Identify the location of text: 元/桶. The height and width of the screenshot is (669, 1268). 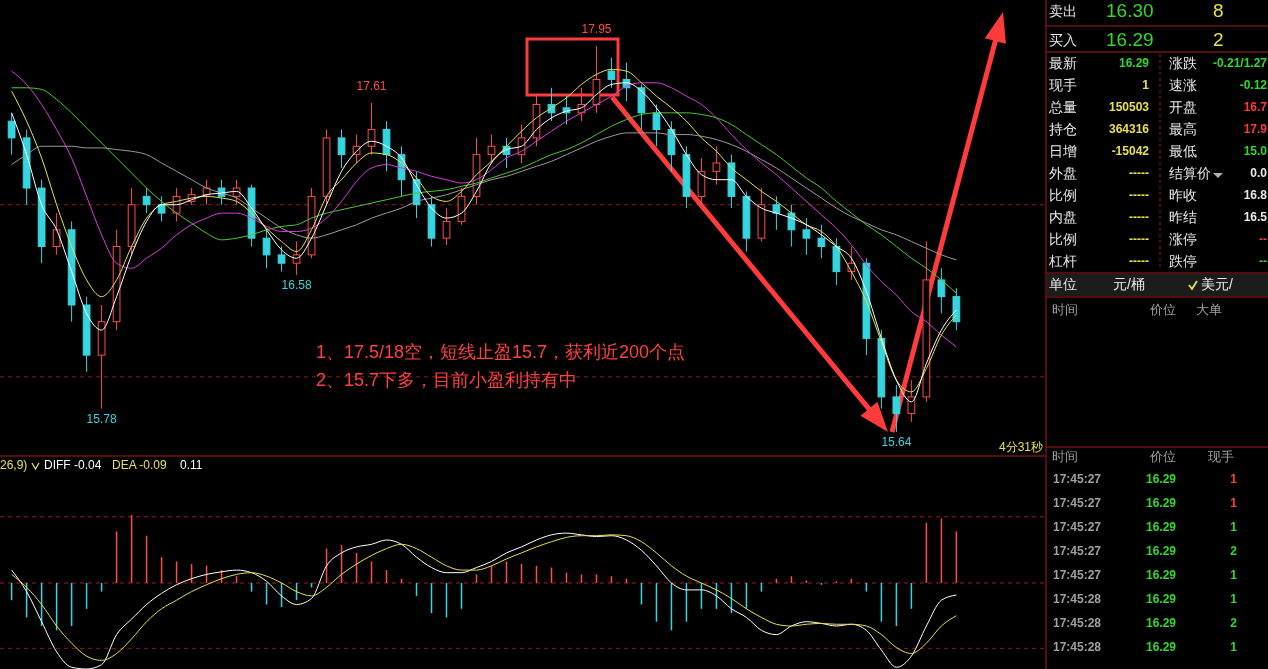
(1129, 283).